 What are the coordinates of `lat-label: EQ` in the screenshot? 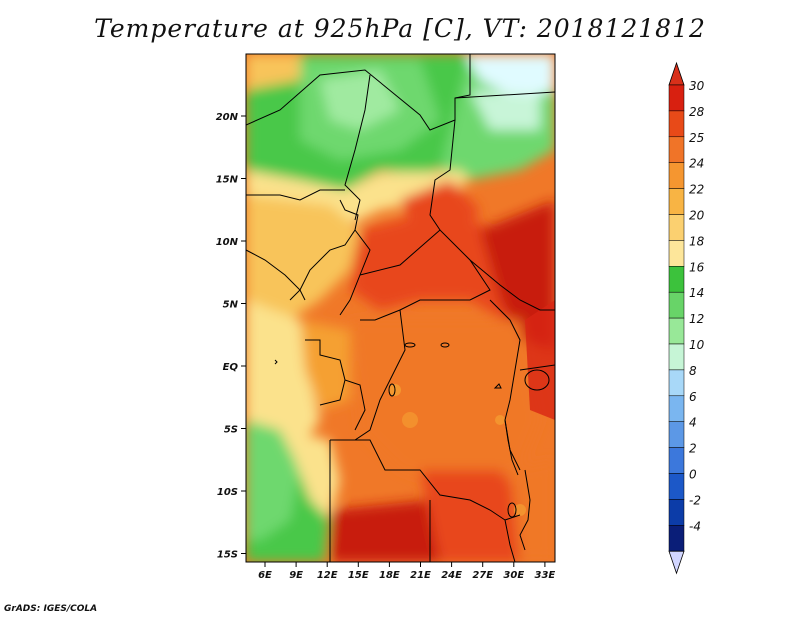 It's located at (231, 367).